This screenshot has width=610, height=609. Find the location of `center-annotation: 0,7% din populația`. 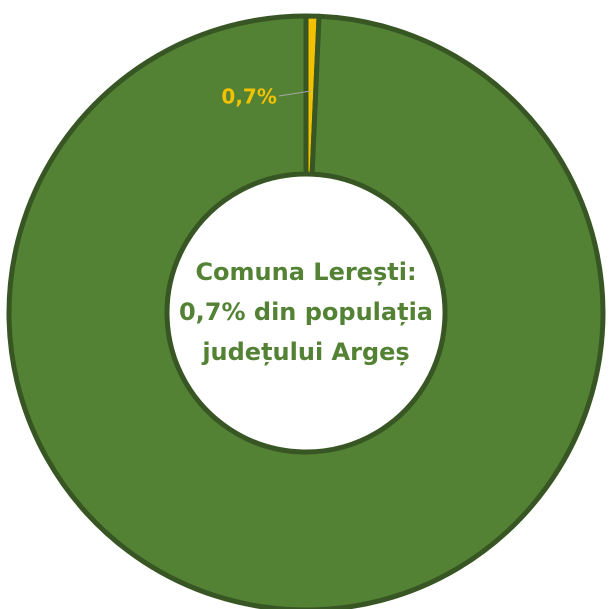

center-annotation: 0,7% din populația is located at coordinates (306, 312).